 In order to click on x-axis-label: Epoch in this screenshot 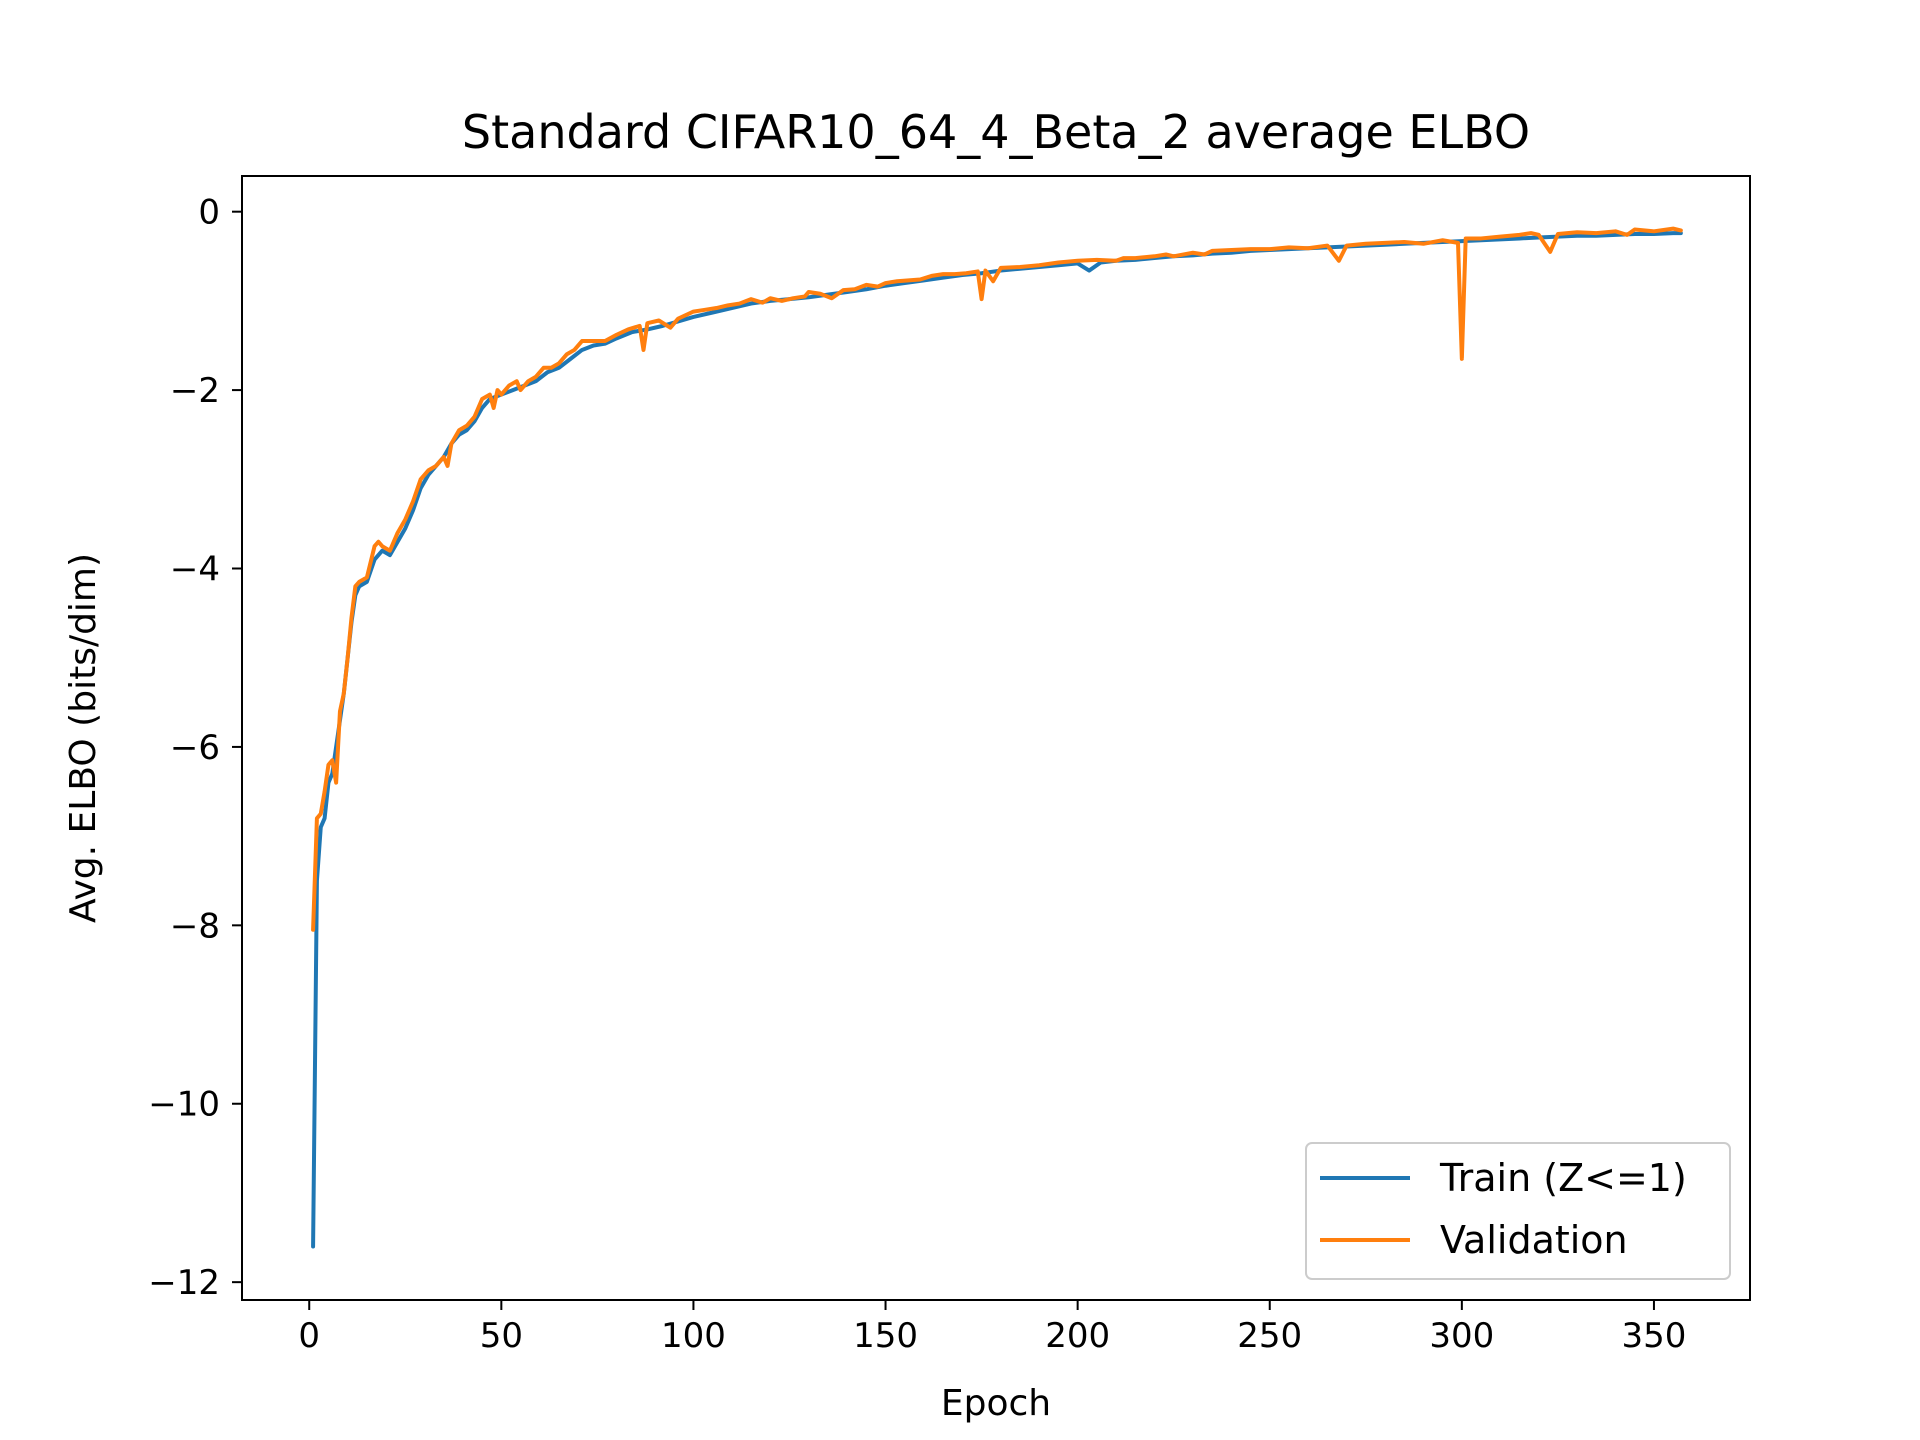, I will do `click(996, 1403)`.